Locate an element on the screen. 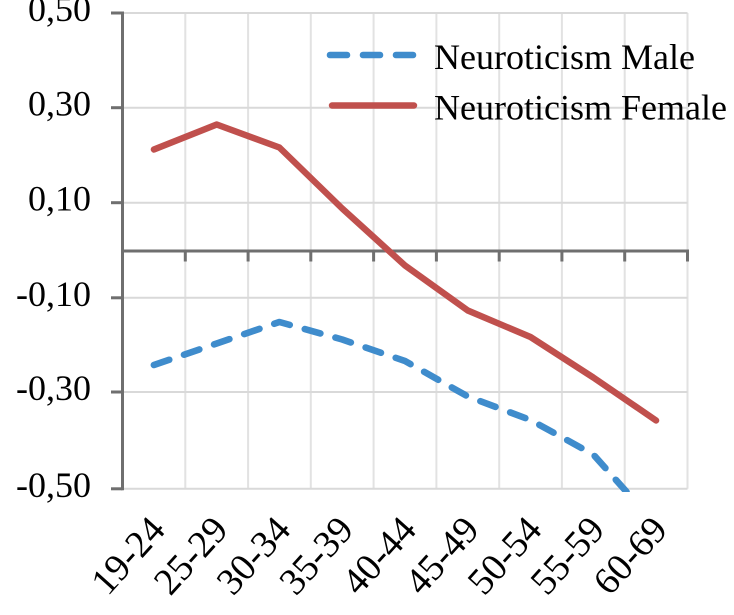  svg-text: Neuroticism Female is located at coordinates (580, 108).